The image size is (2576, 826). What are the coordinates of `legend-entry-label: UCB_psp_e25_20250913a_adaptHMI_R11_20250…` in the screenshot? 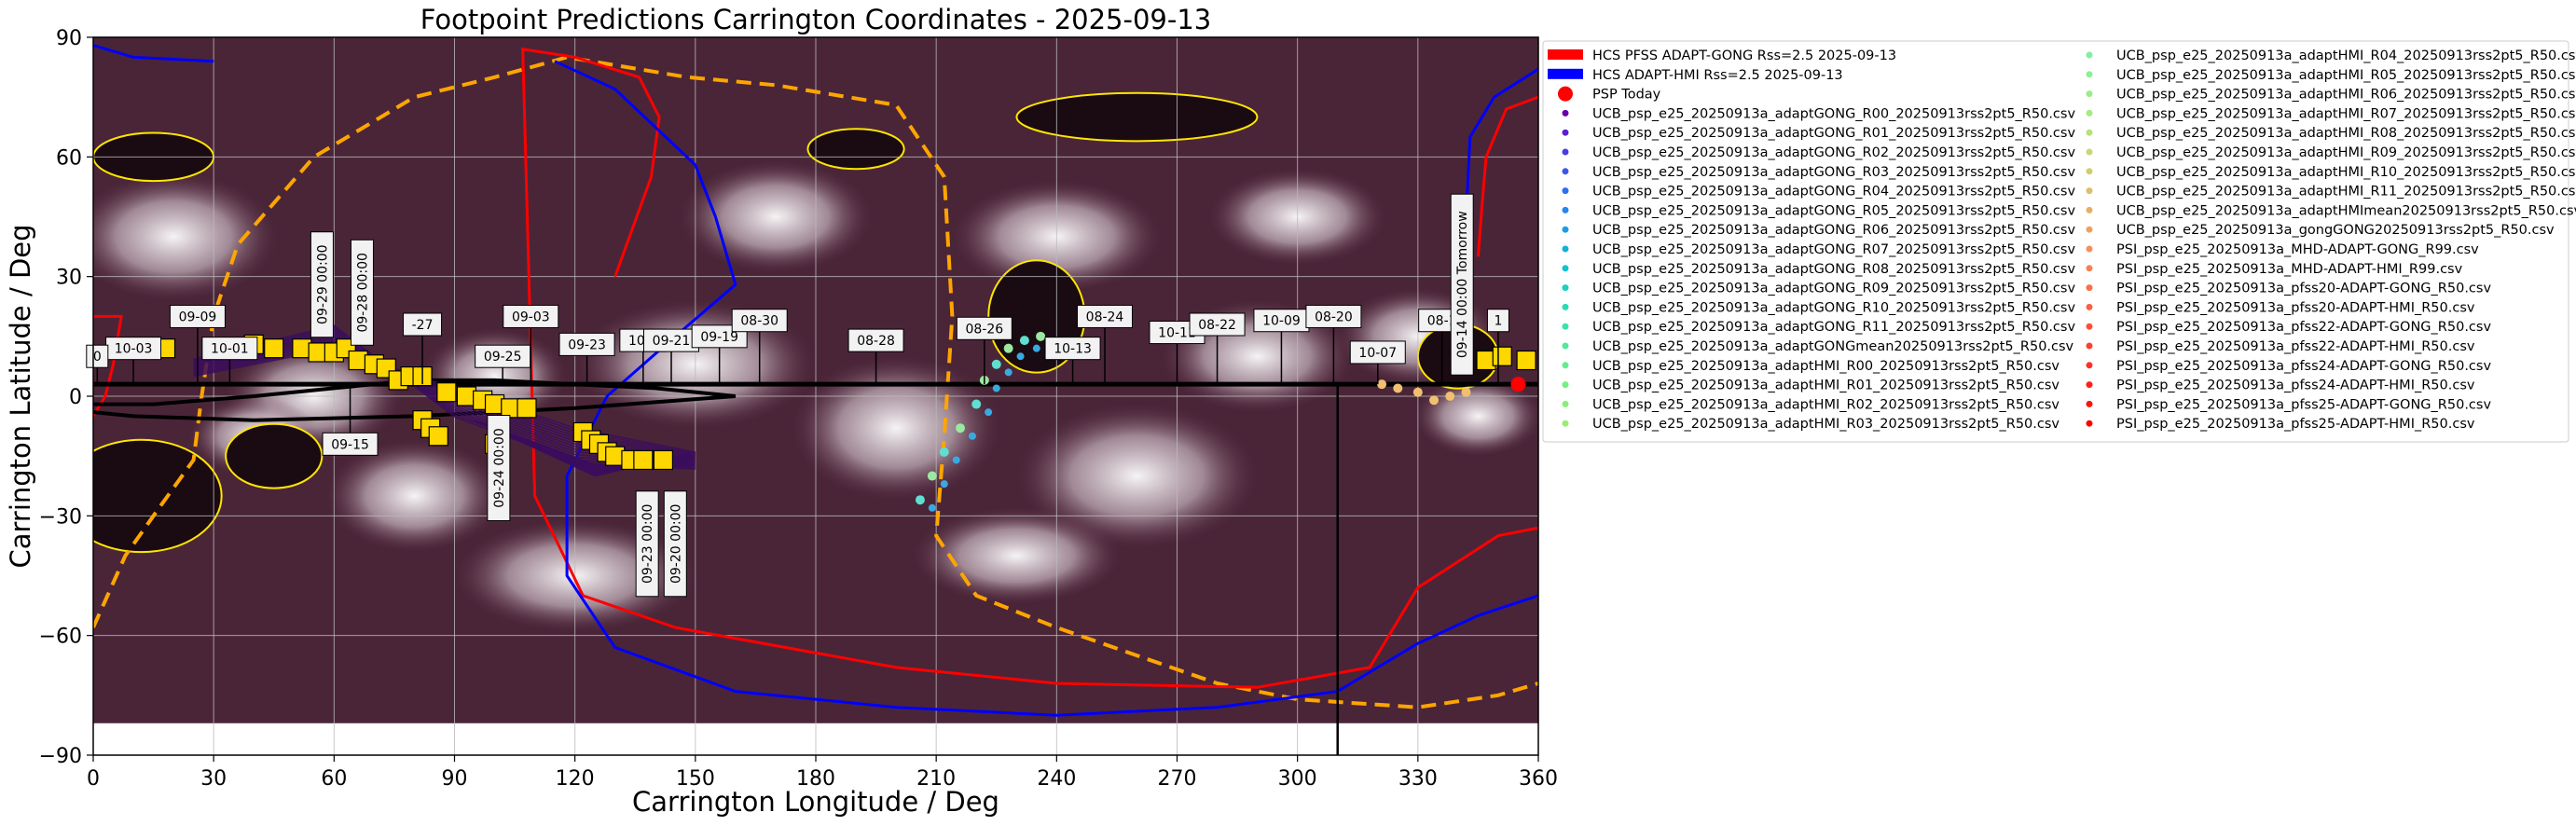 It's located at (2346, 192).